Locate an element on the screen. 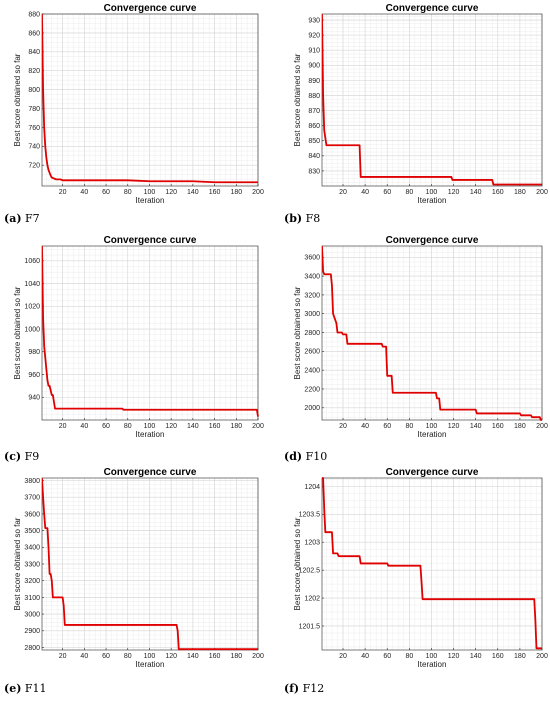 This screenshot has width=550, height=701. y-tick-label: 3500 is located at coordinates (32, 531).